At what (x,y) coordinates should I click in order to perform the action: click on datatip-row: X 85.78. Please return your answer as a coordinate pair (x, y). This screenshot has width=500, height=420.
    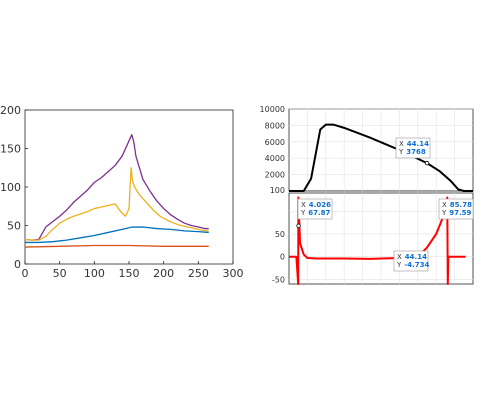
    Looking at the image, I should click on (457, 205).